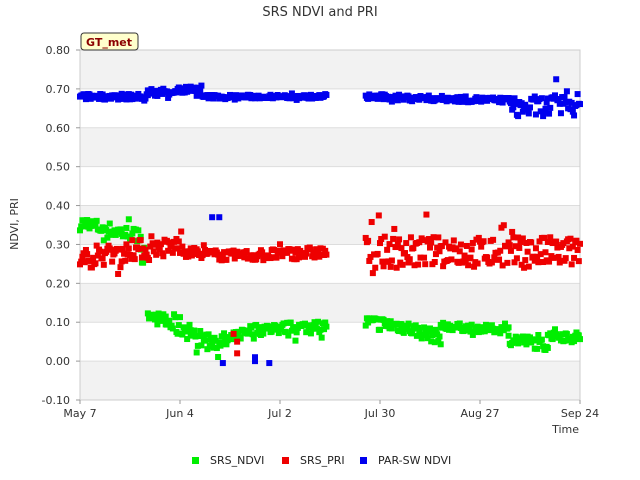  I want to click on plot-band, so click(330, 69).